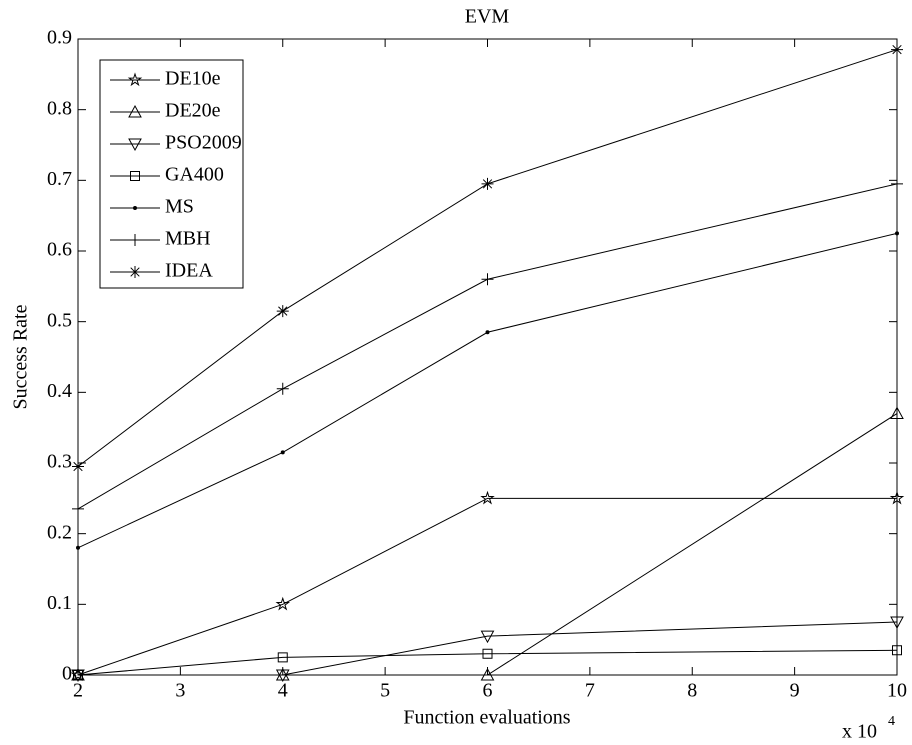 This screenshot has height=745, width=912. Describe the element at coordinates (203, 143) in the screenshot. I see `legend-label: PSO2009` at that location.